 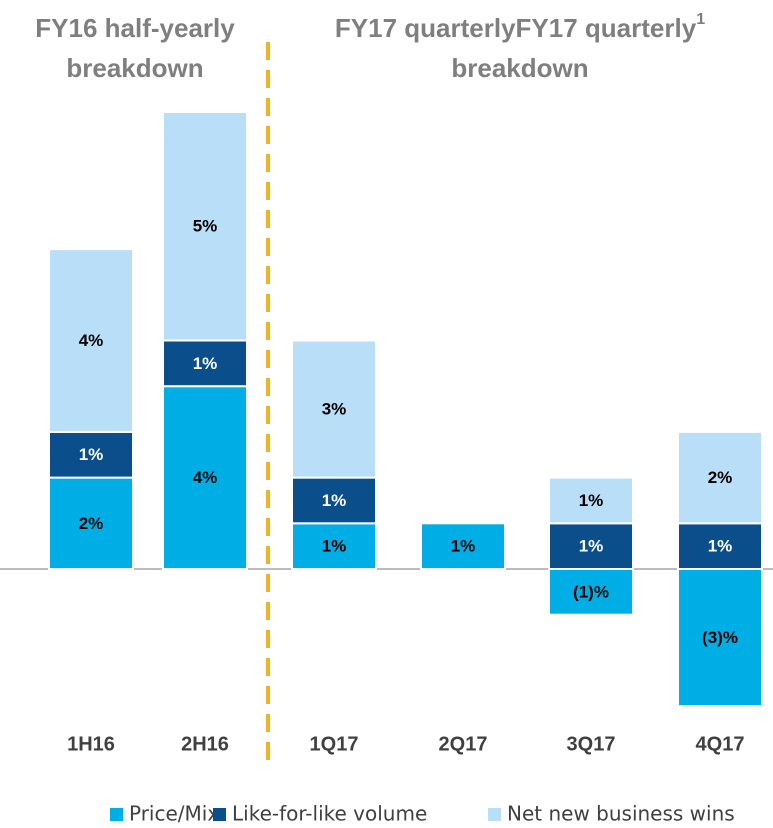 I want to click on legend-label: Like-for-like volume, so click(x=329, y=814).